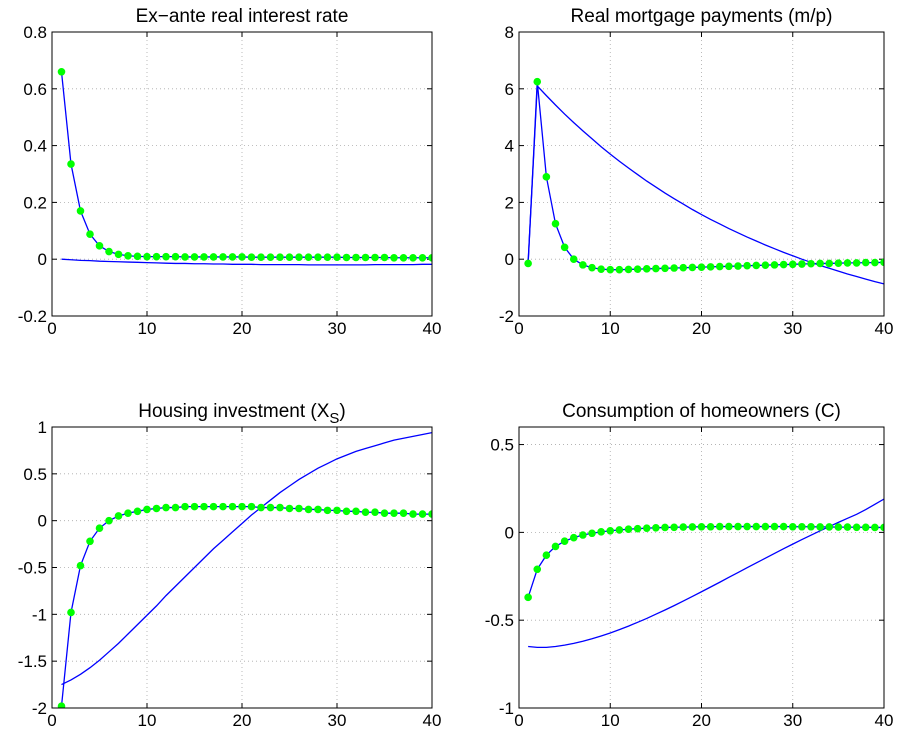  What do you see at coordinates (334, 418) in the screenshot?
I see `title-part: S` at bounding box center [334, 418].